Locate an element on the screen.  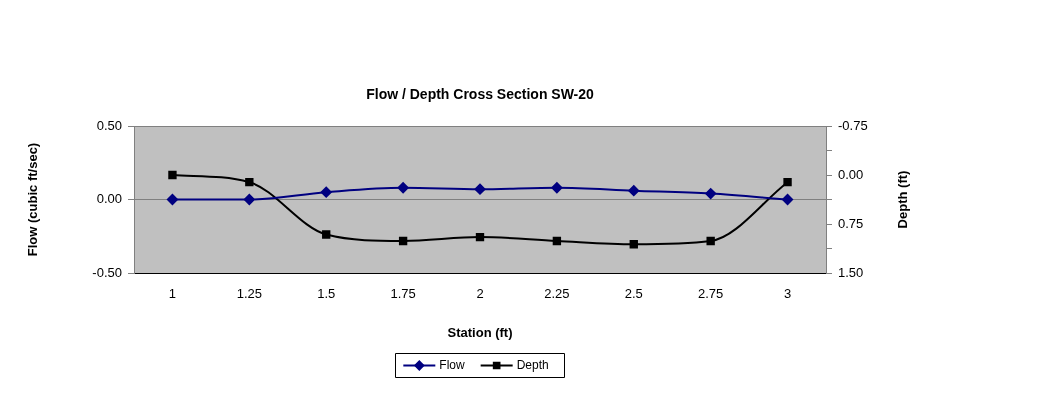
y-axis-title: Flow (cubic ft/sec) is located at coordinates (32, 199).